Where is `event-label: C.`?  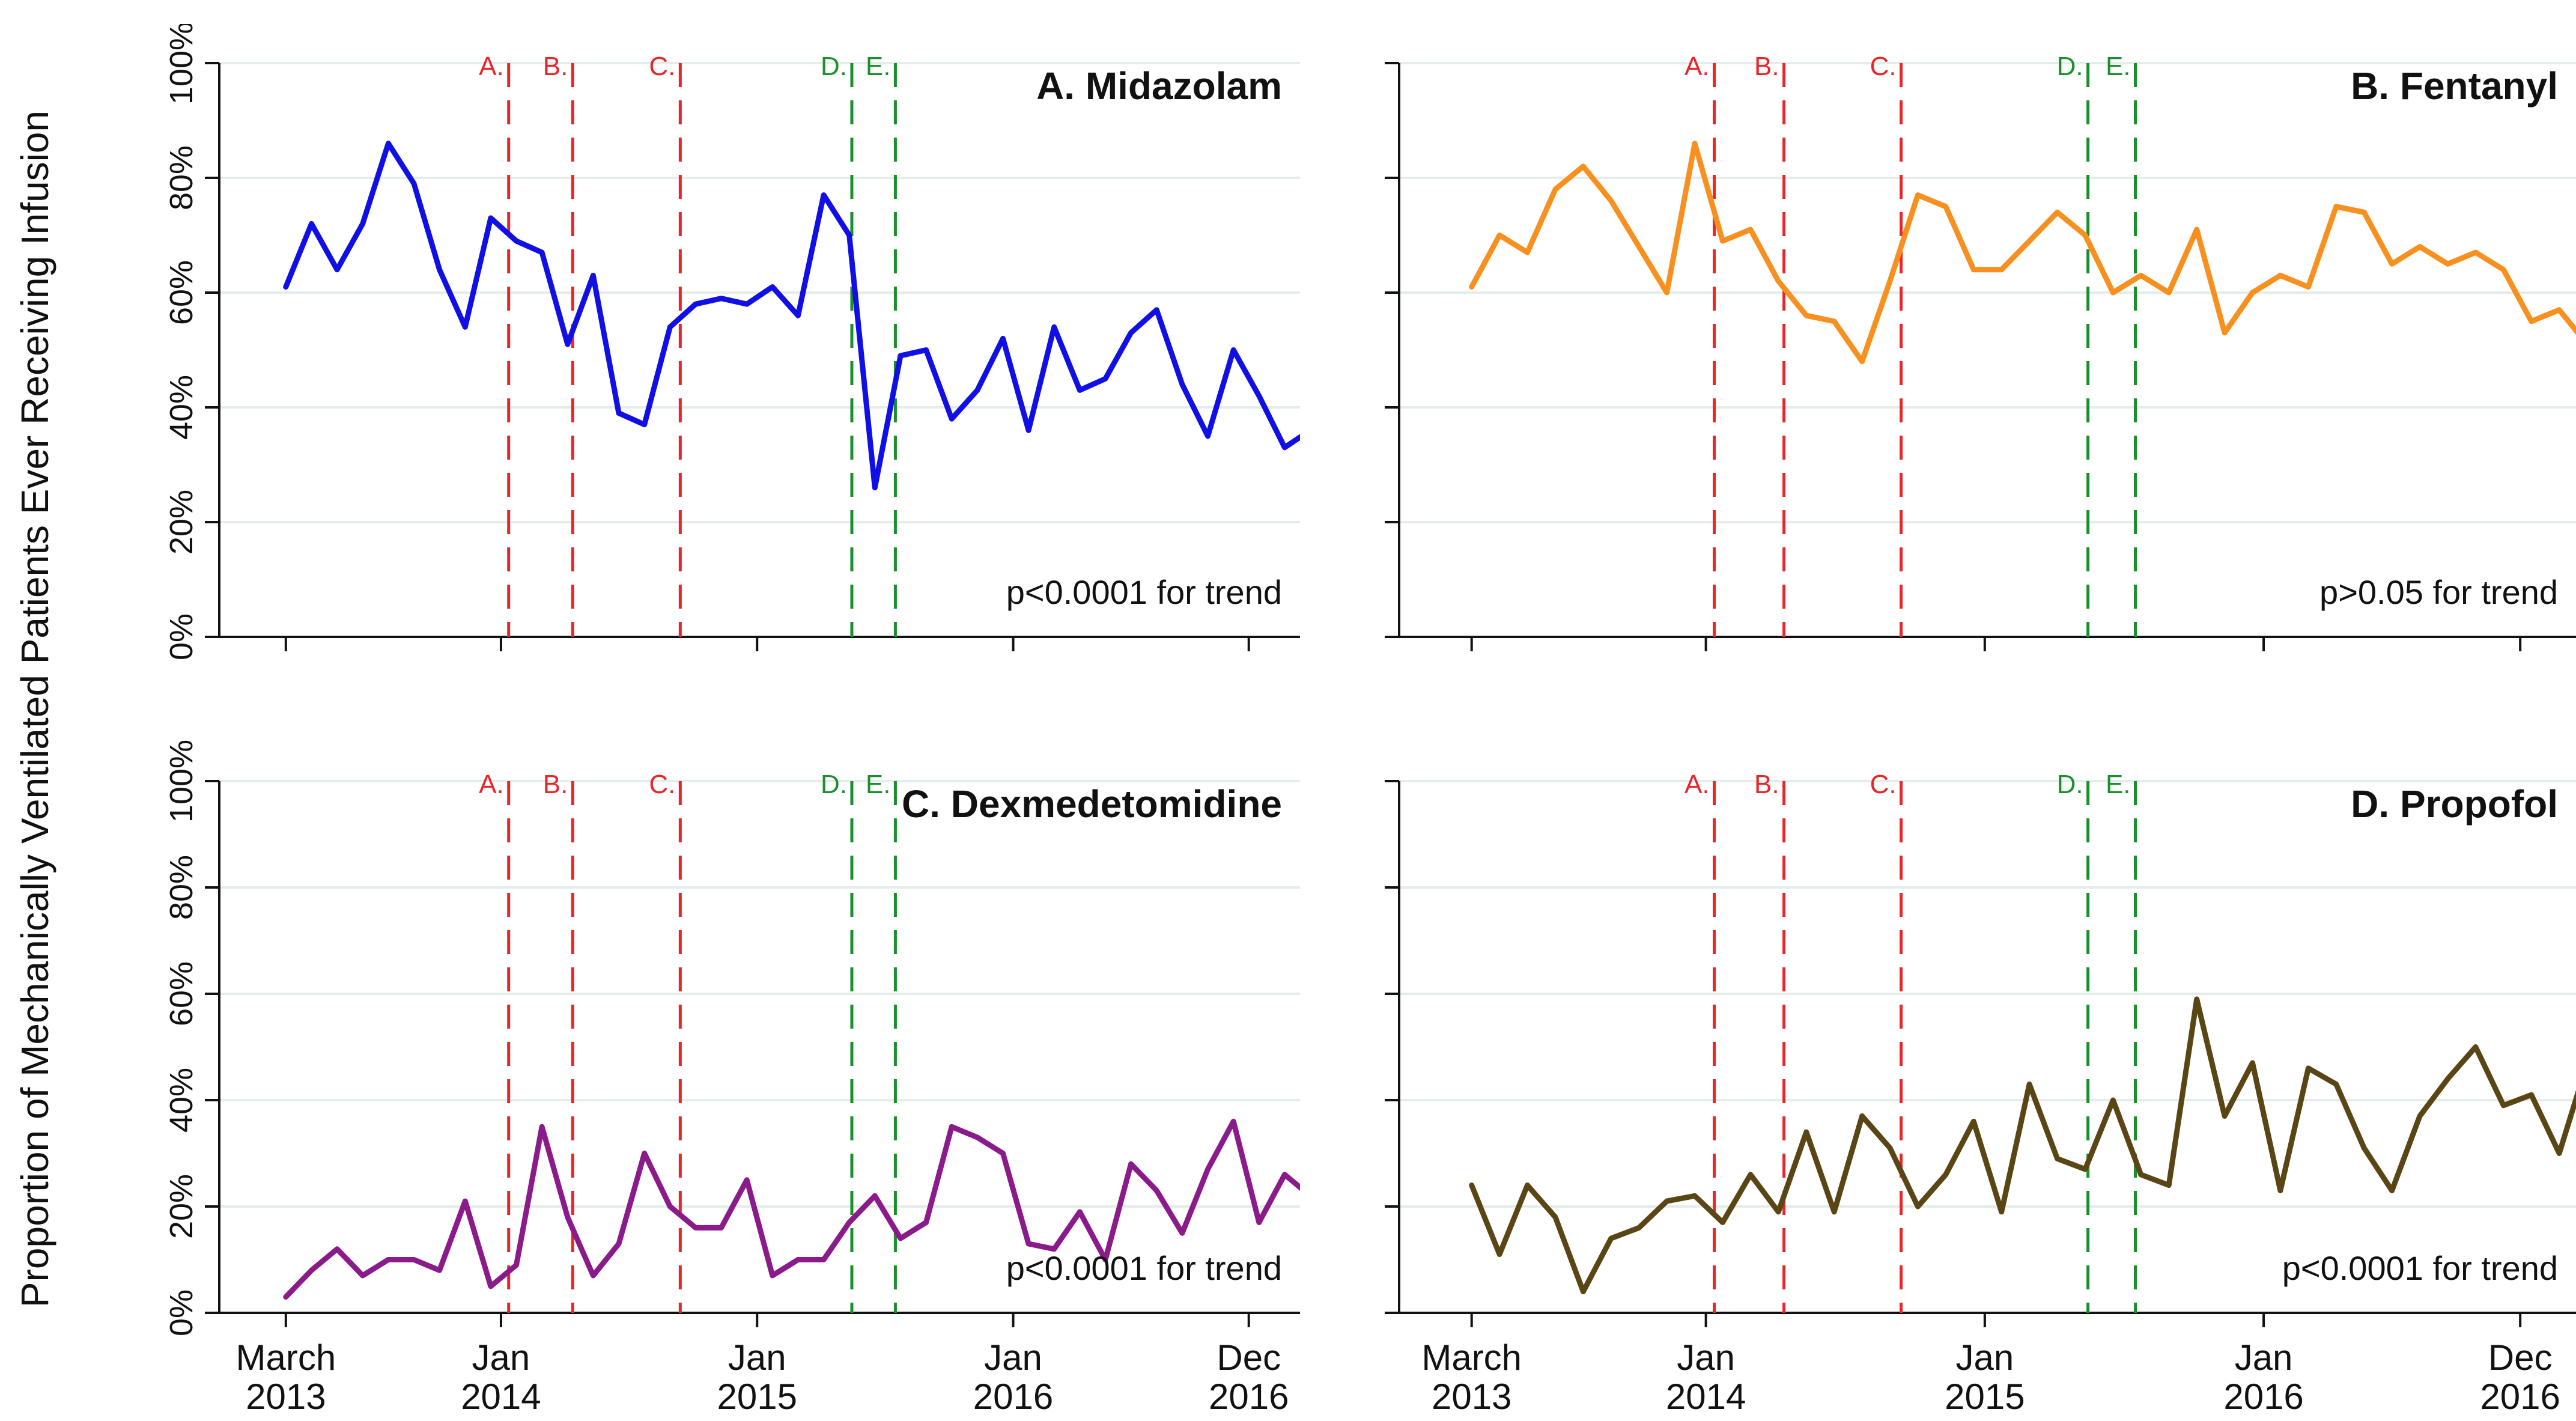 event-label: C. is located at coordinates (662, 784).